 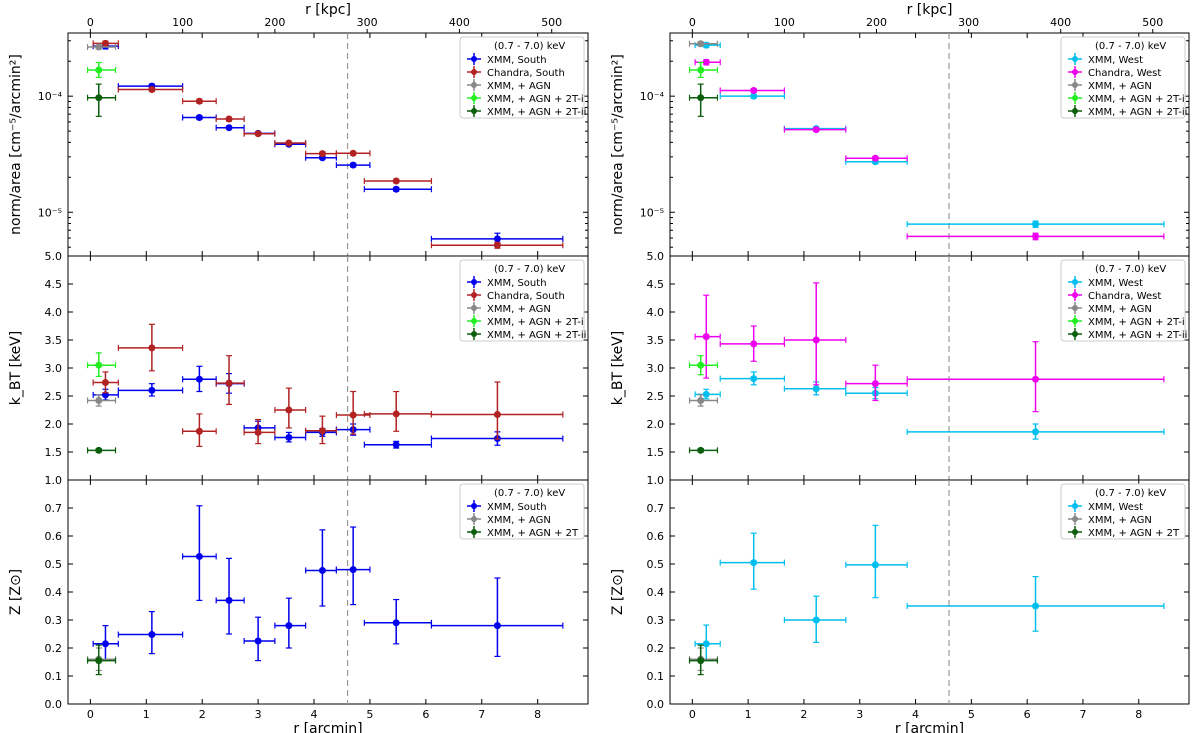 What do you see at coordinates (54, 368) in the screenshot?
I see `y-tick-label: 3.0` at bounding box center [54, 368].